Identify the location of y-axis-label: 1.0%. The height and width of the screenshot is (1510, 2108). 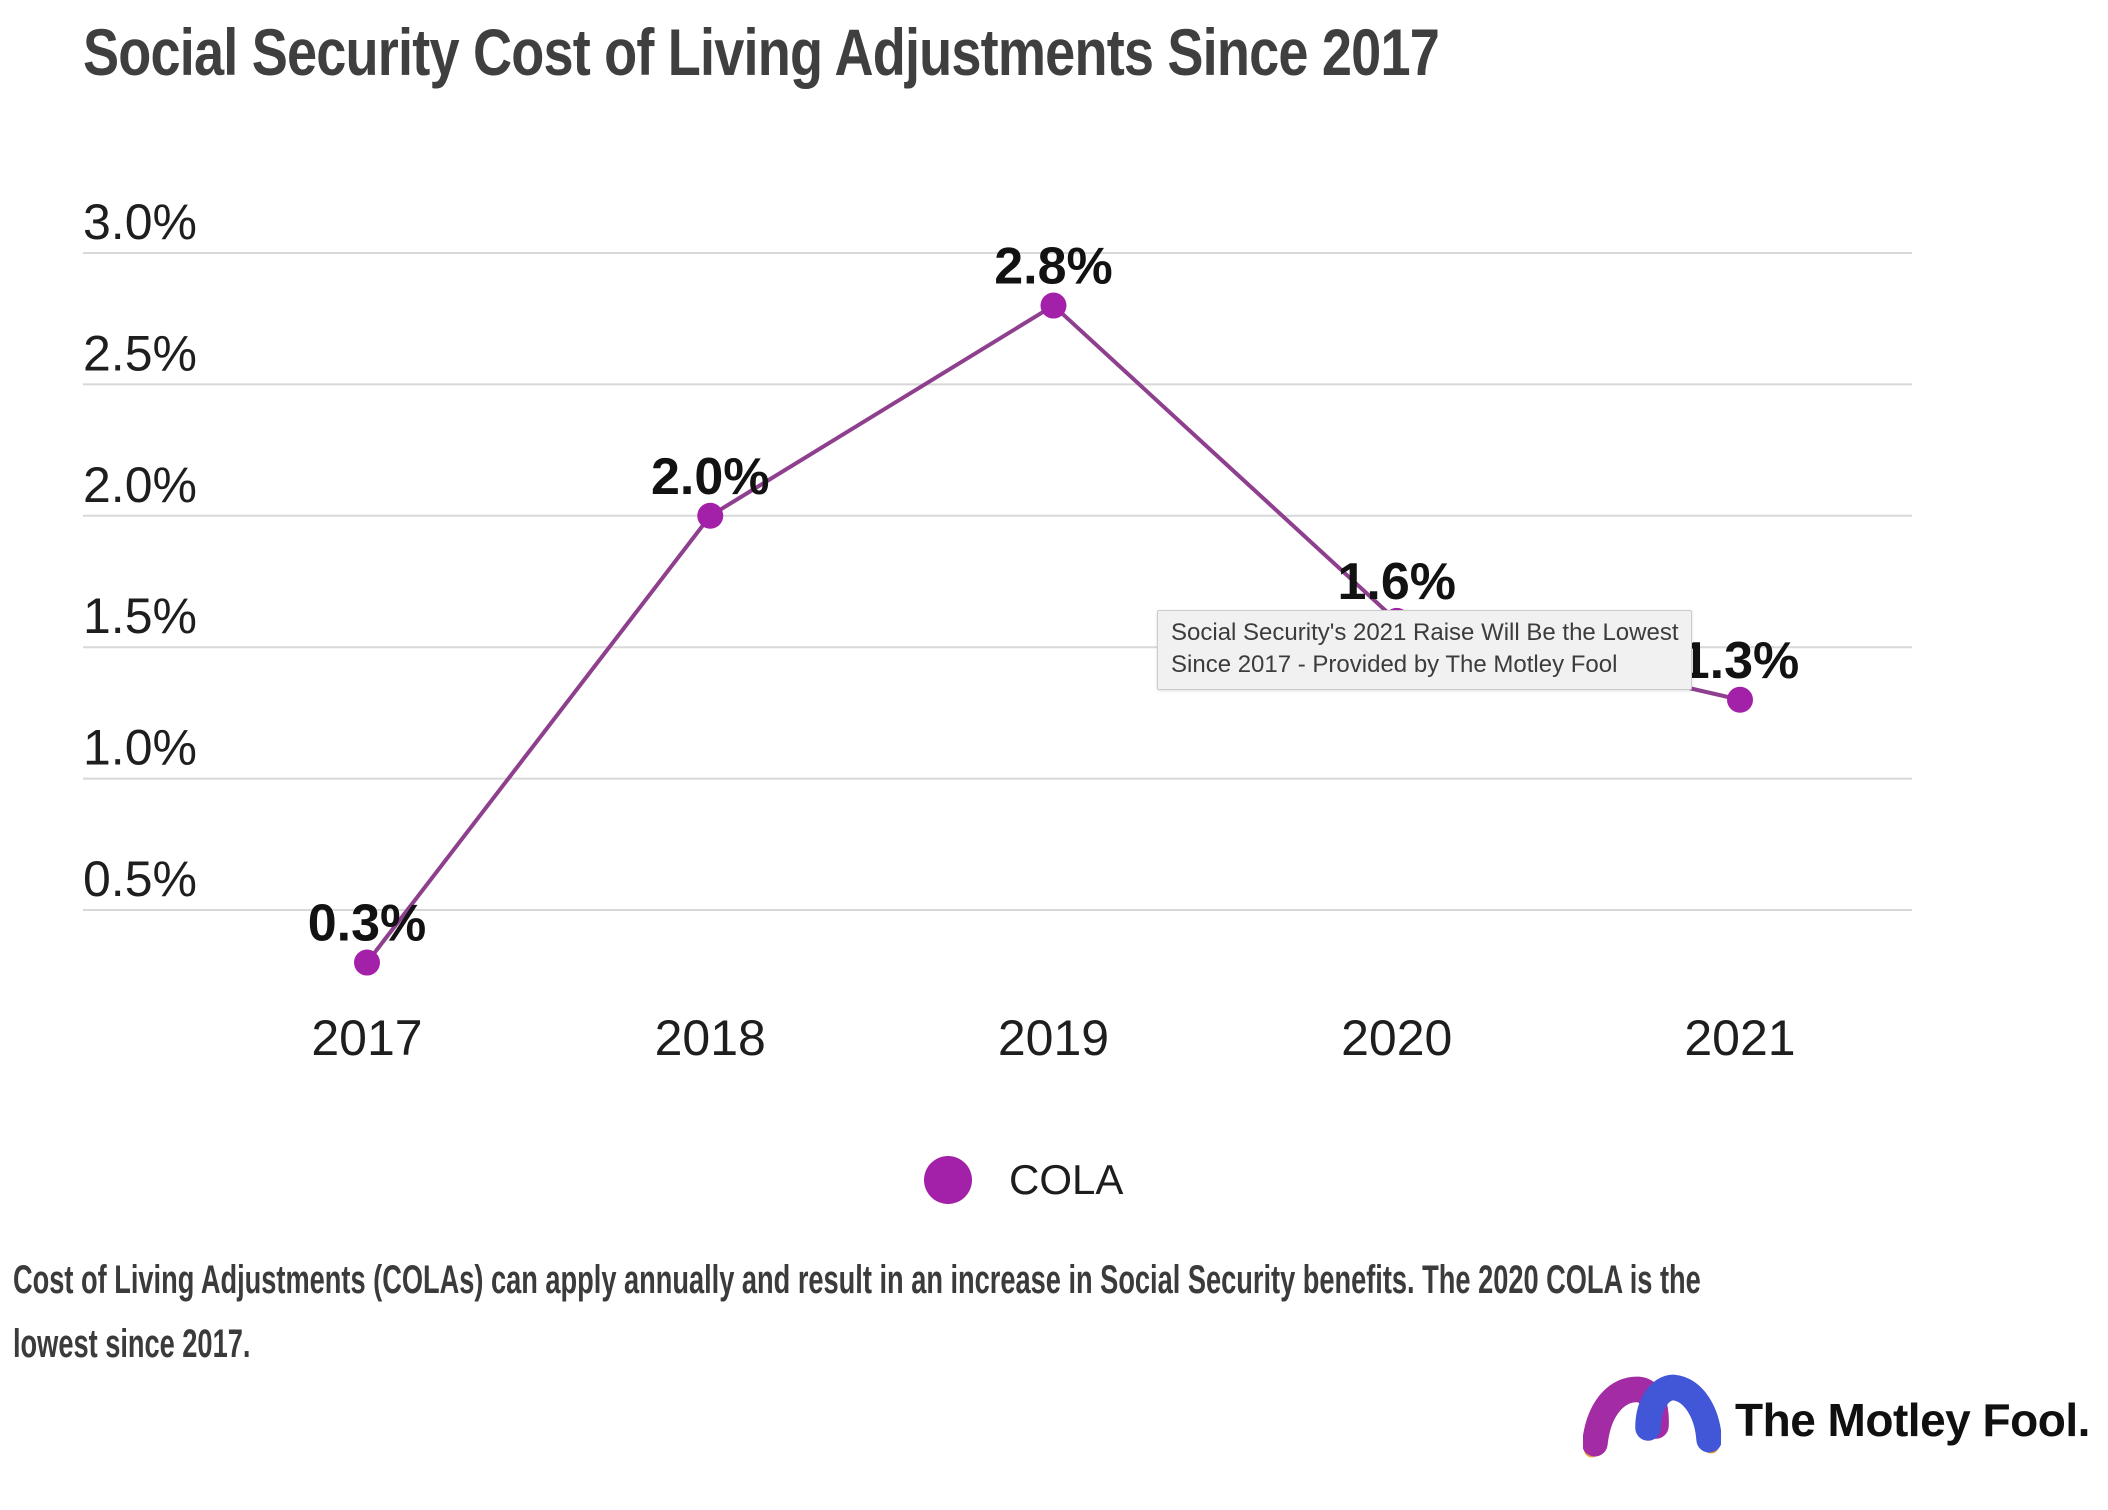
(140, 748).